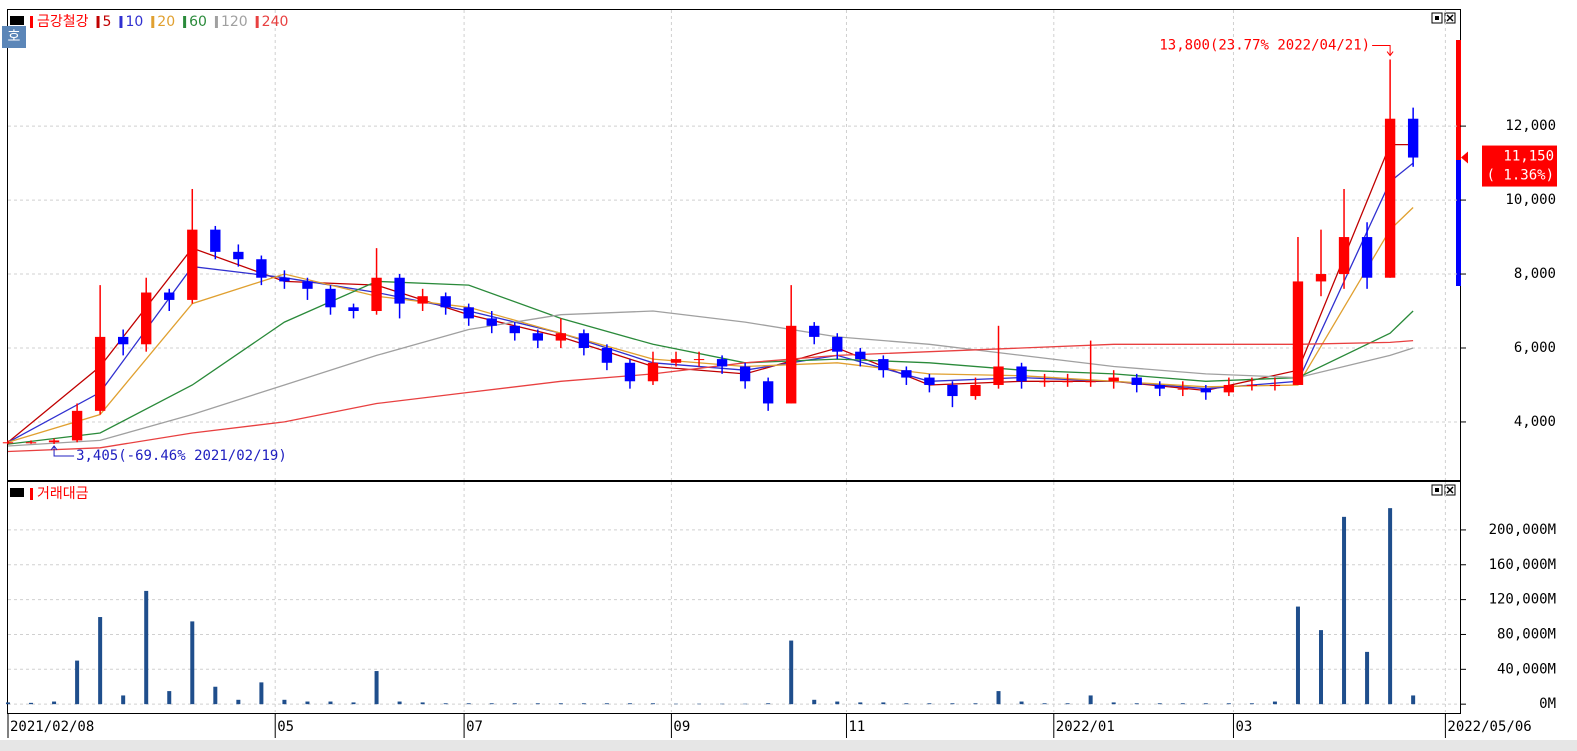  I want to click on side-button-label: 호, so click(14, 37).